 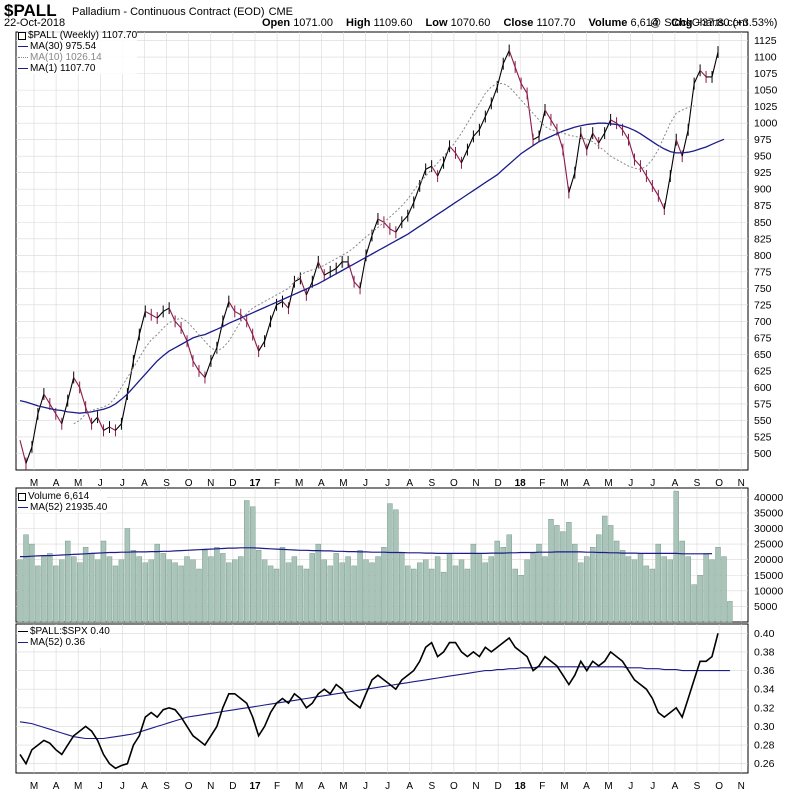 What do you see at coordinates (699, 23) in the screenshot?
I see `stockcharts-logo: @ StockCharts.com` at bounding box center [699, 23].